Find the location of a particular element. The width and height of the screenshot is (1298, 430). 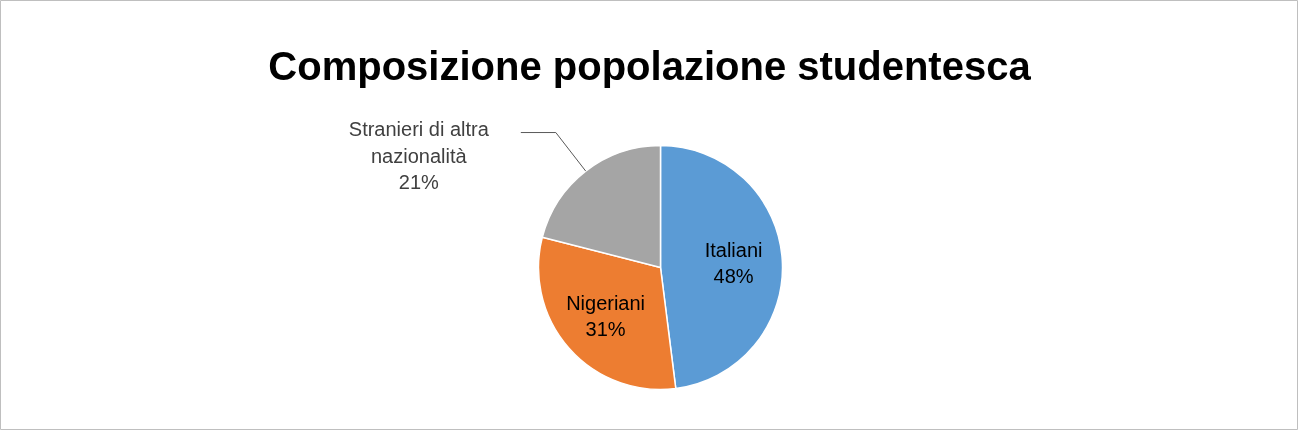

data-label: 31% is located at coordinates (605, 329).